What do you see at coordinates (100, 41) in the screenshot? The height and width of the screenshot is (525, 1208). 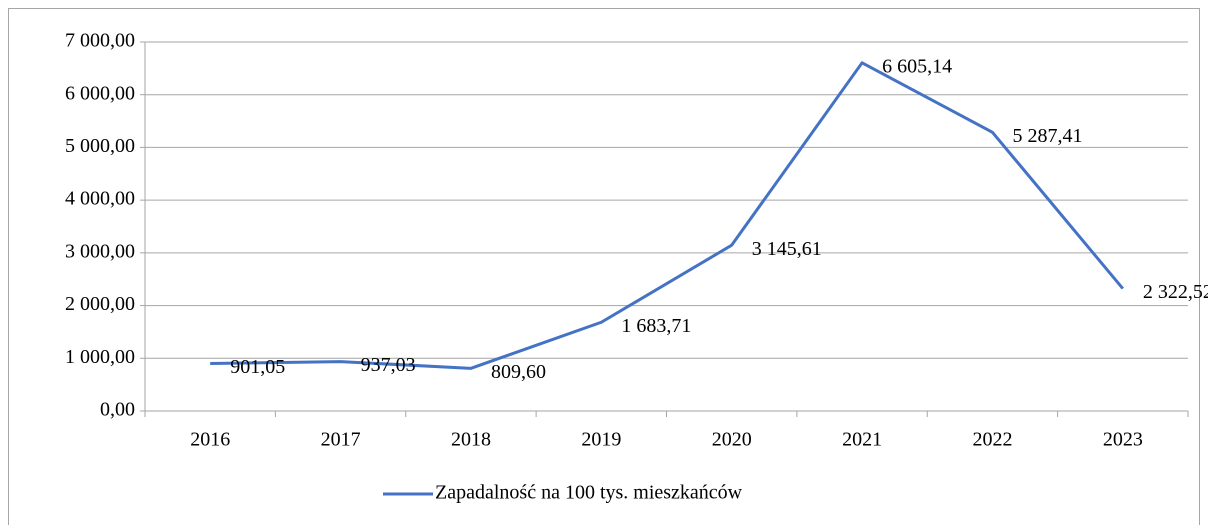 I see `y-tick-label: 7 000,00` at bounding box center [100, 41].